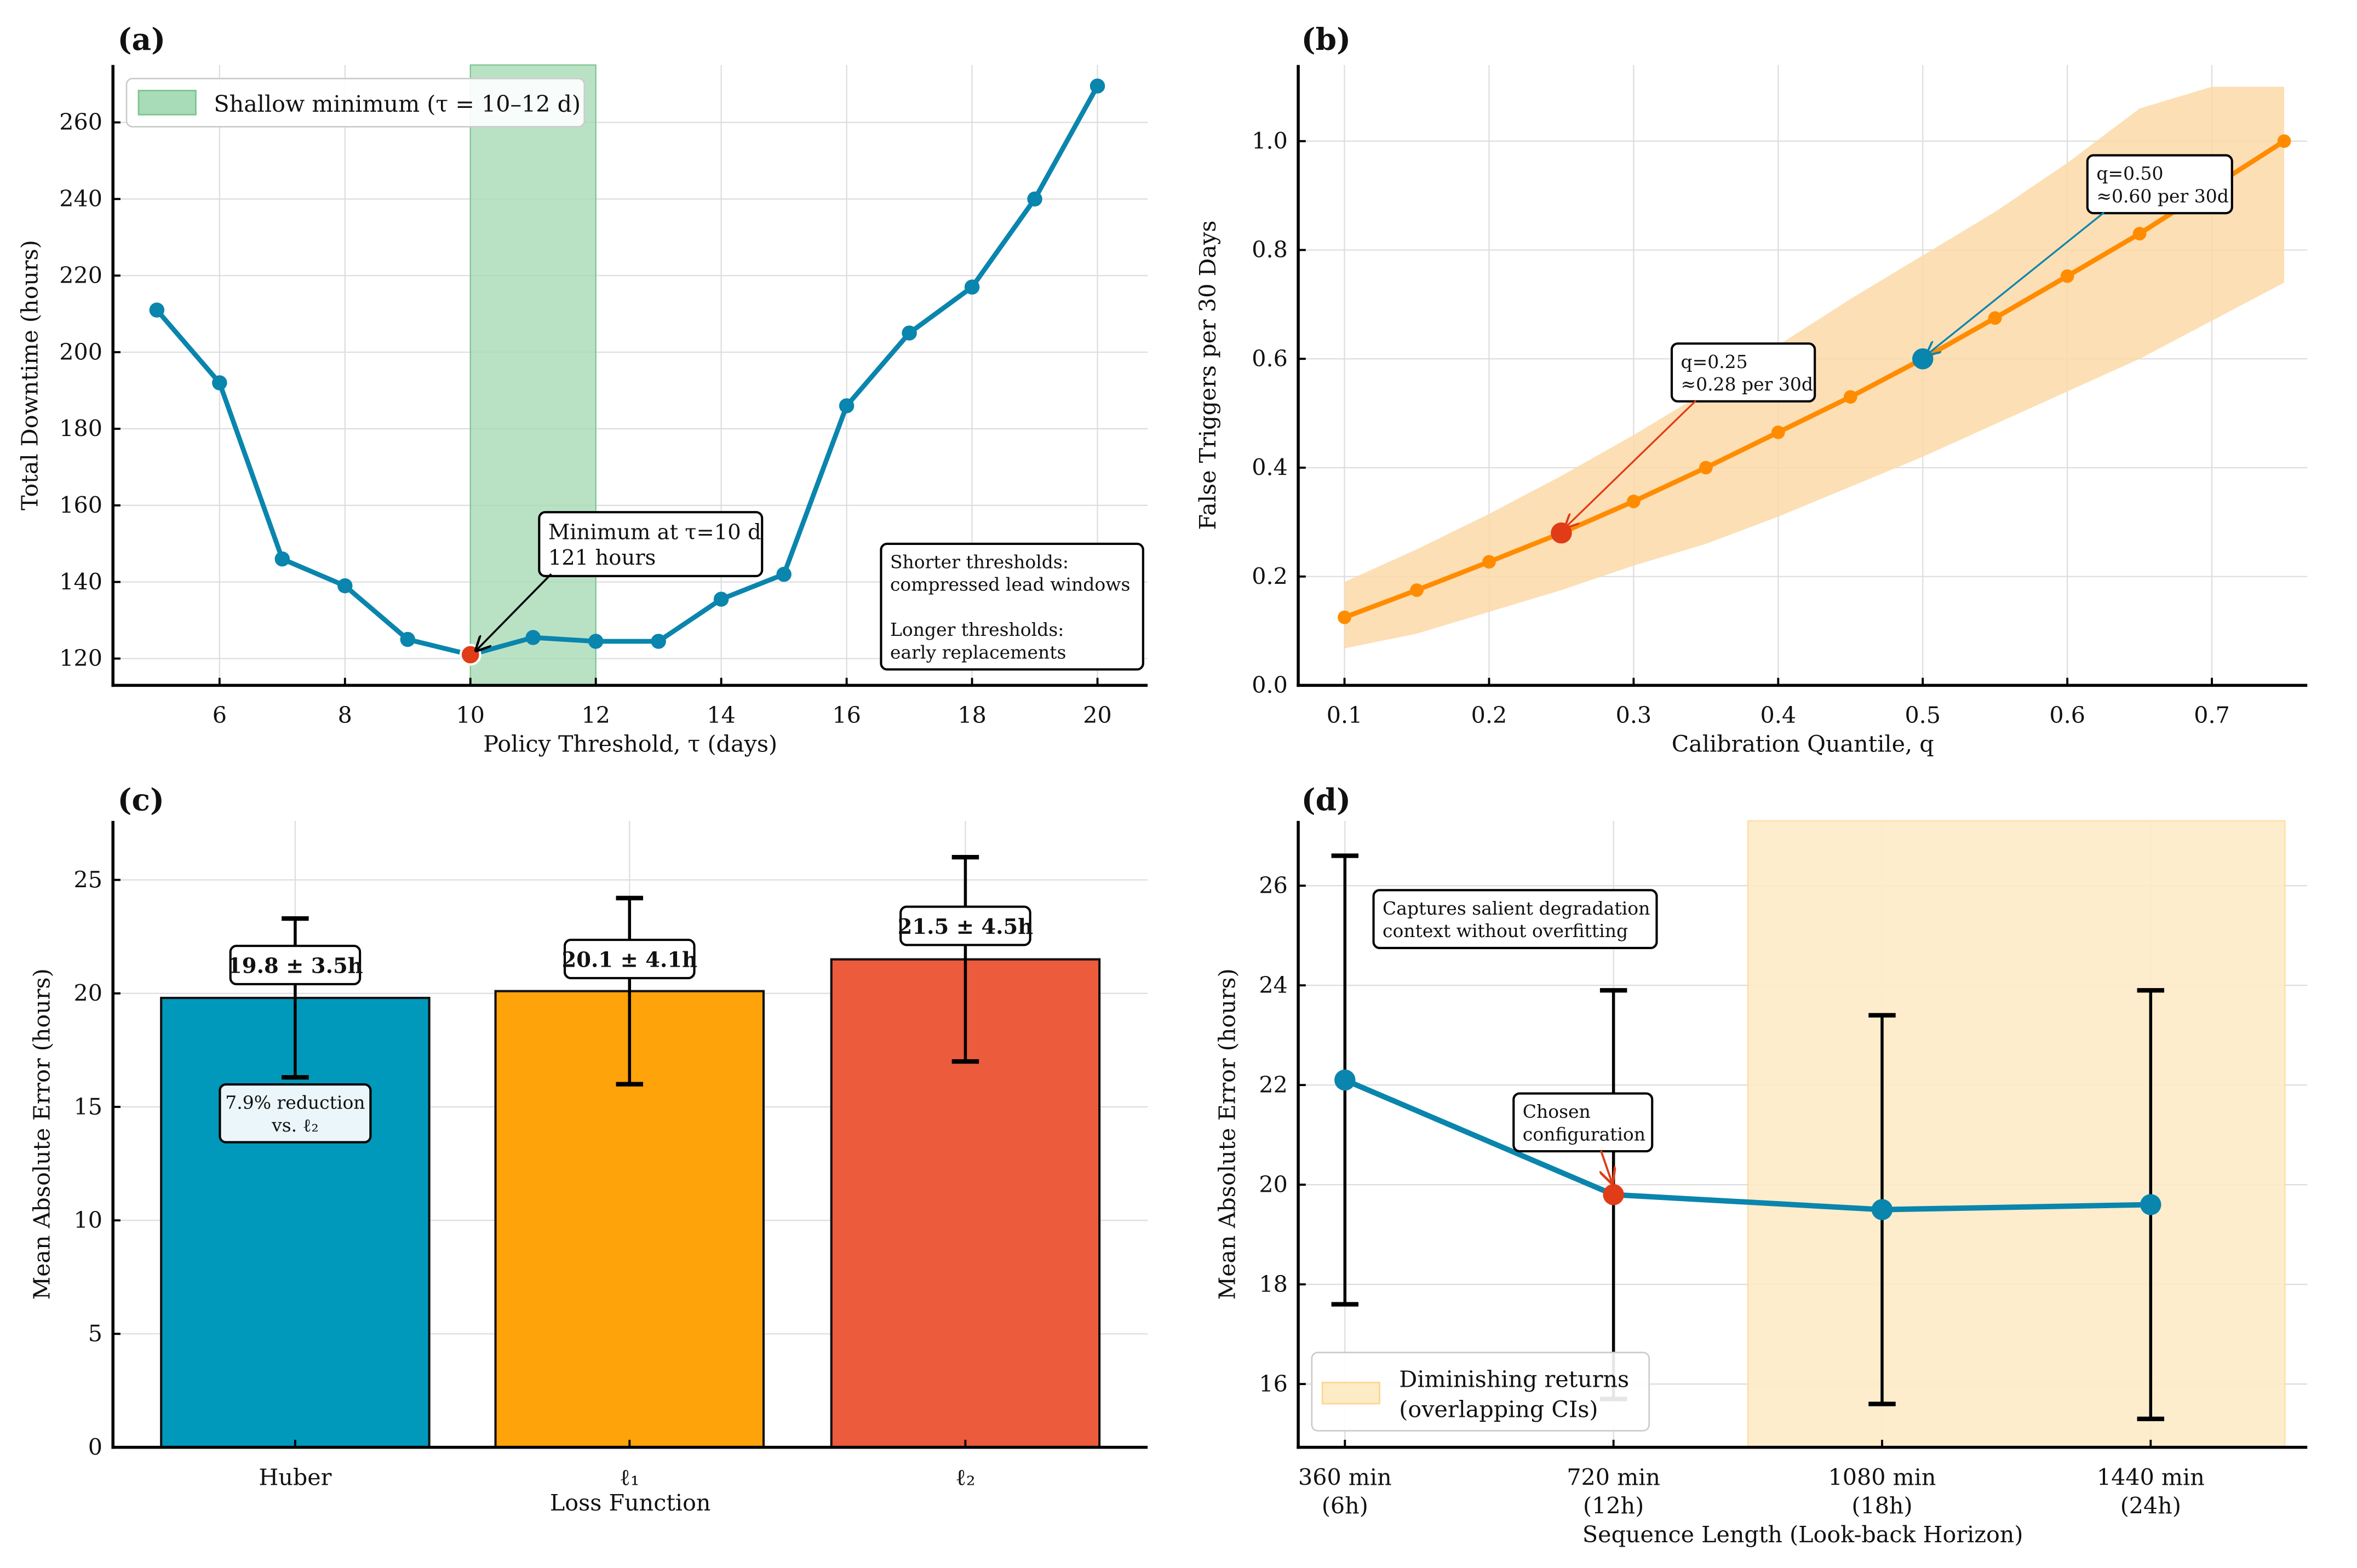  I want to click on y-tick-label: 0.8, so click(1270, 250).